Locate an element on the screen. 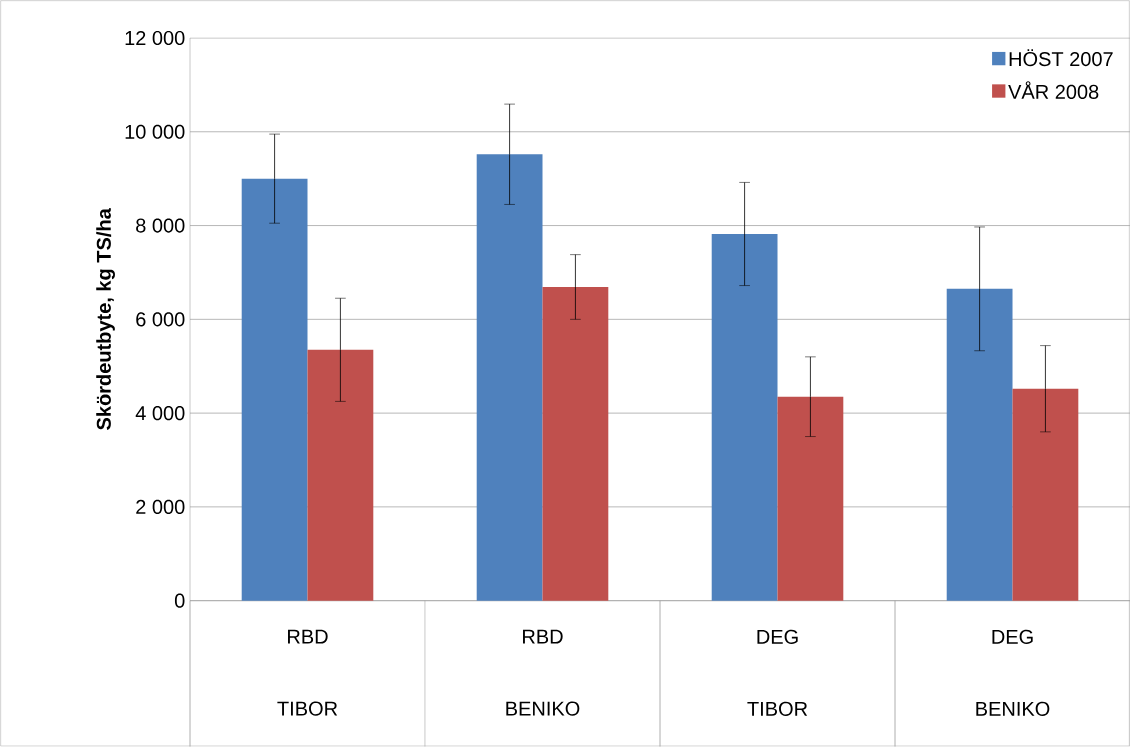  category-label: RBD BENIKO is located at coordinates (543, 672).